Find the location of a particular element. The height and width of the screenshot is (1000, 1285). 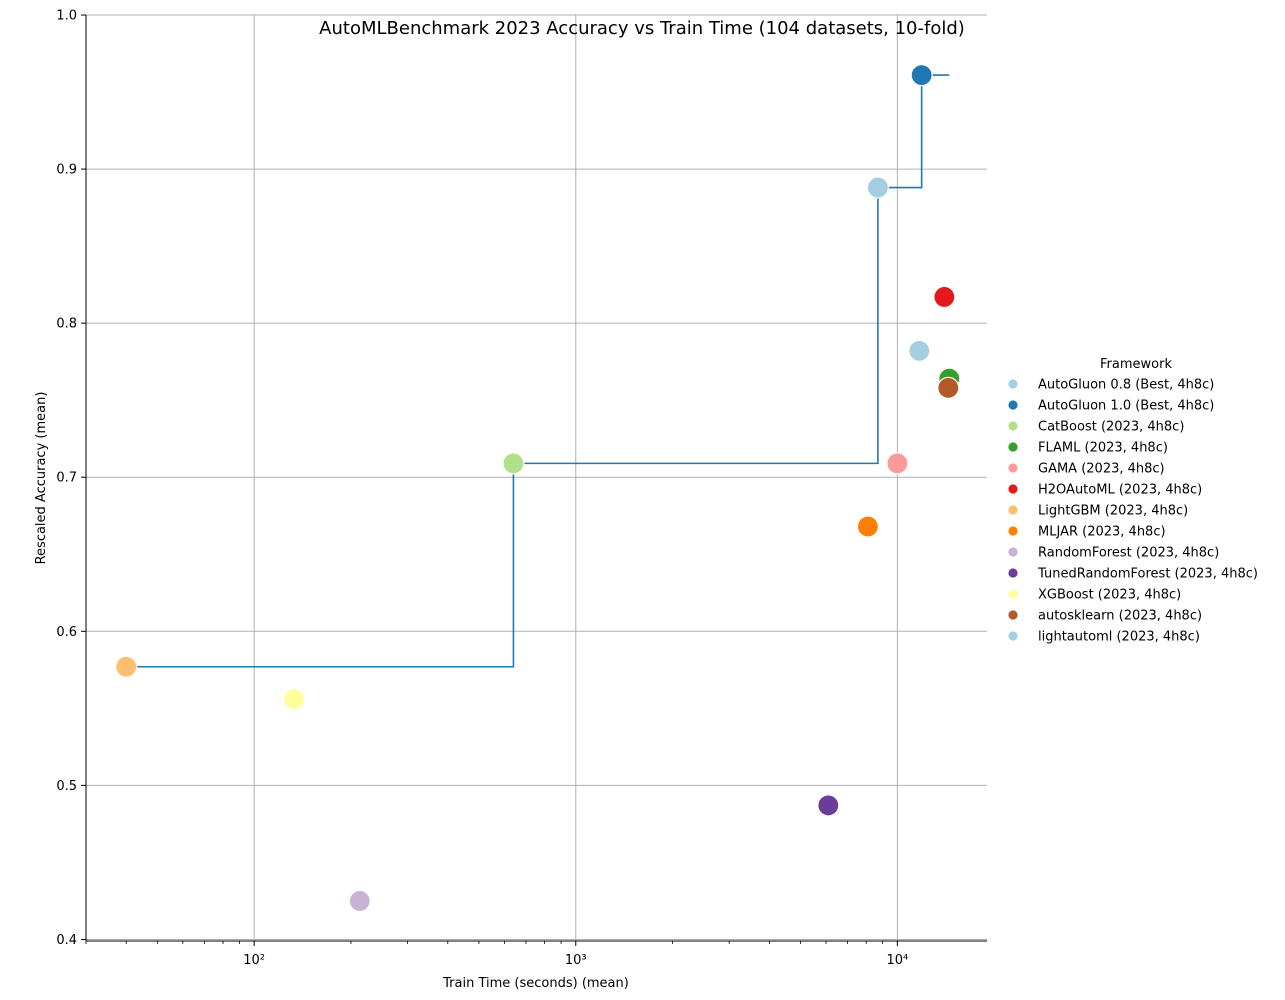

y-tick-label: 0.4 is located at coordinates (66, 940).